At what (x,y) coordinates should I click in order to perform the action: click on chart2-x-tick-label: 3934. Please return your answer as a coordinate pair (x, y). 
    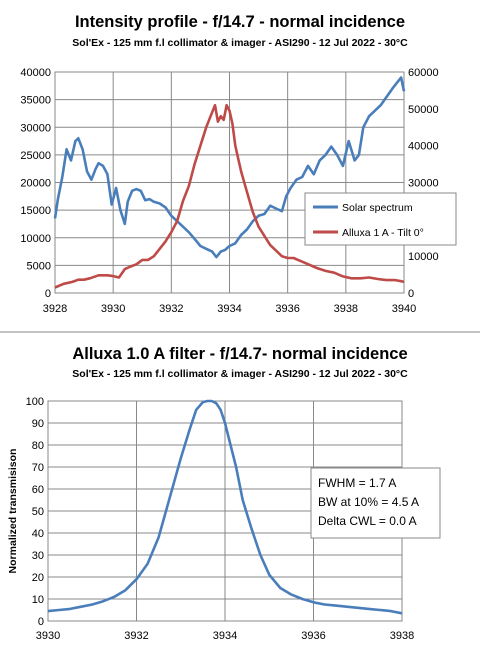
    Looking at the image, I should click on (225, 636).